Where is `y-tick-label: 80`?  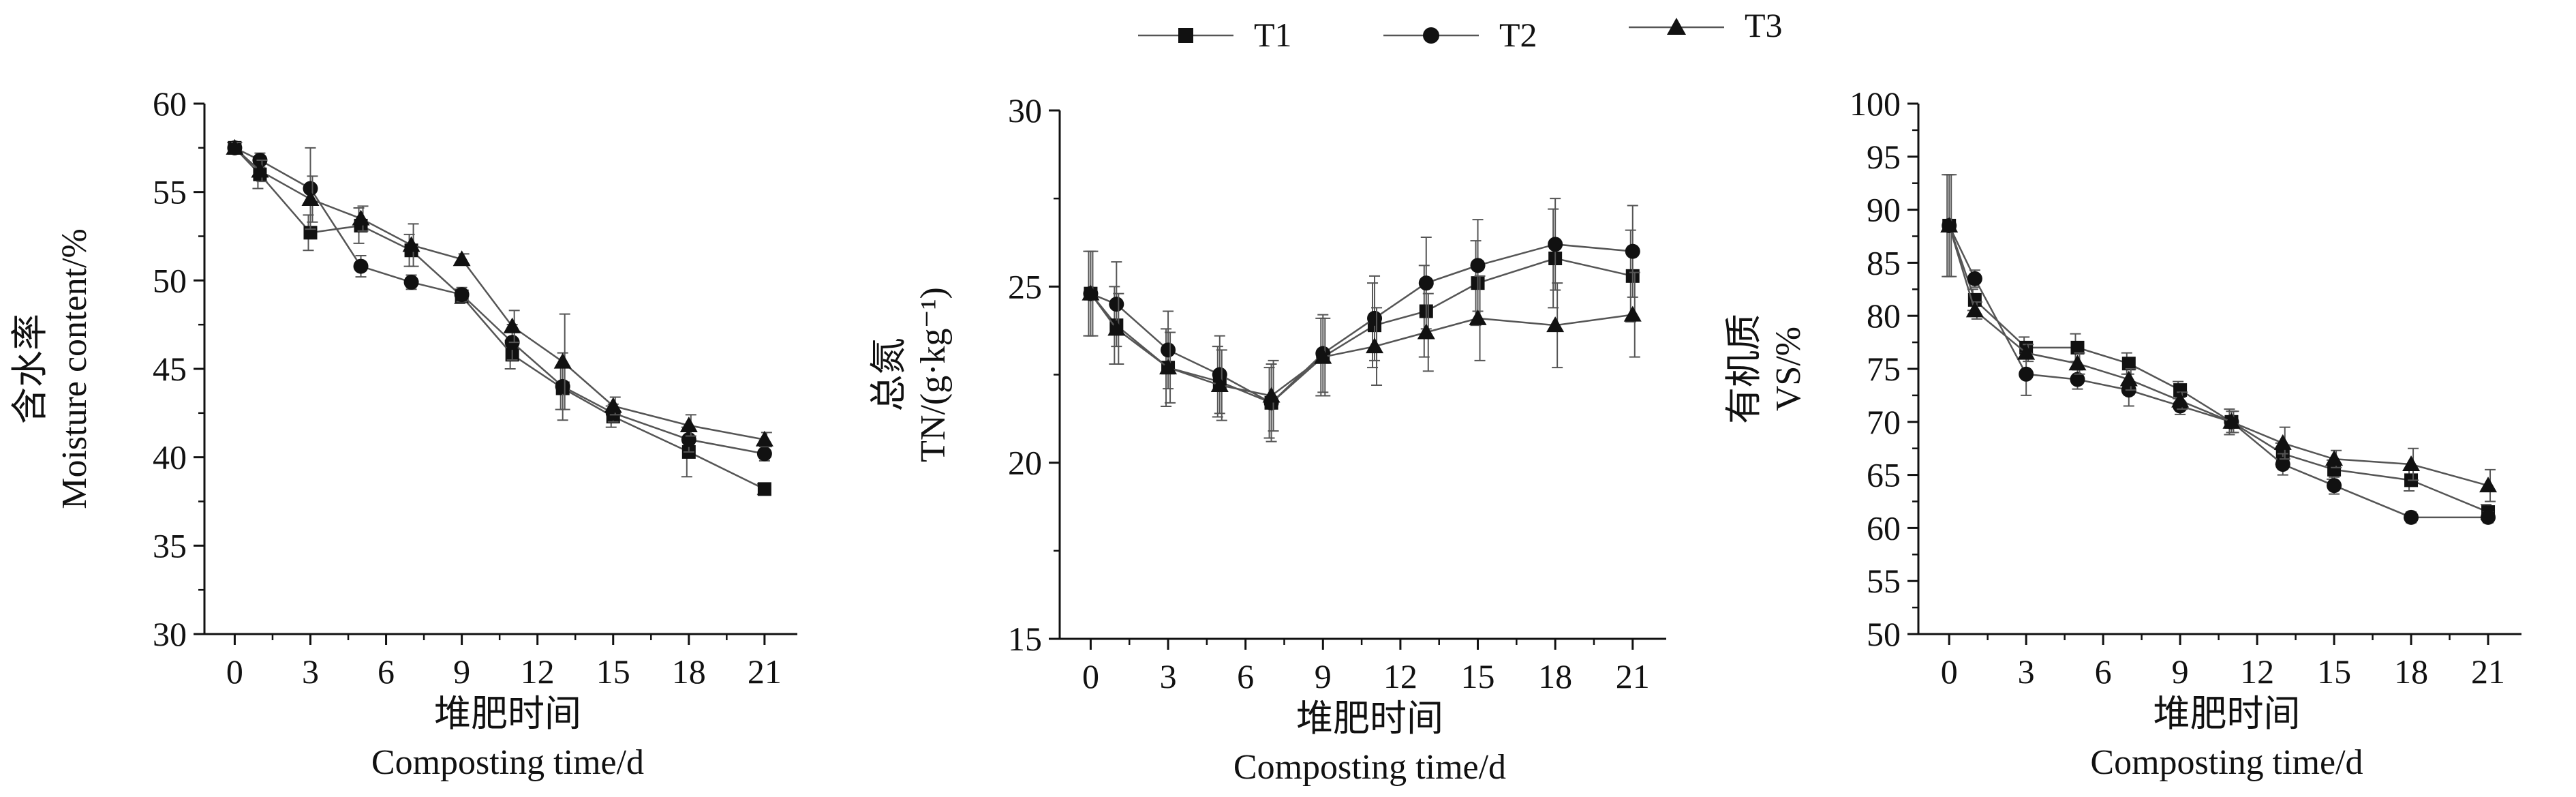
y-tick-label: 80 is located at coordinates (1884, 316).